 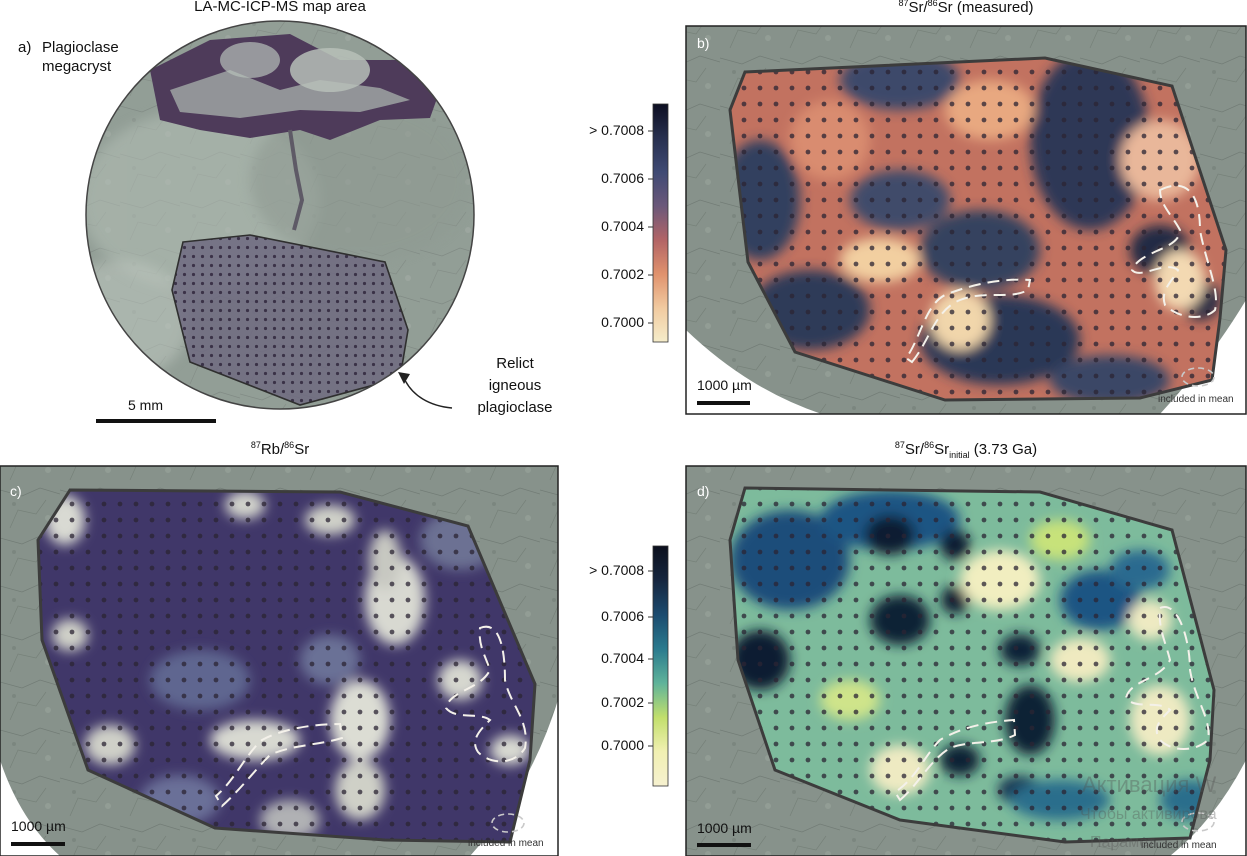 I want to click on panel-a-name-line2: megacryst, so click(x=77, y=66).